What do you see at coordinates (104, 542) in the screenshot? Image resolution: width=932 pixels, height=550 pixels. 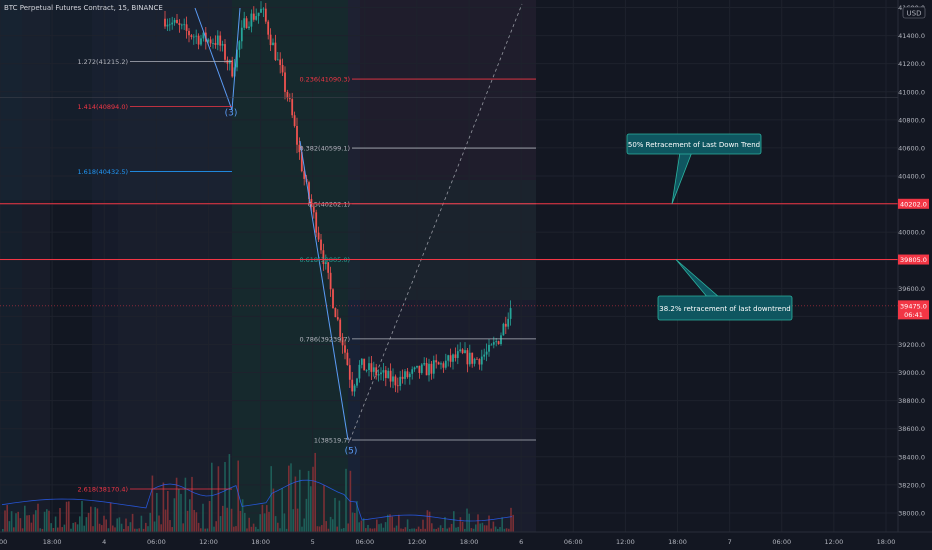 I see `time-axis-label: 4` at bounding box center [104, 542].